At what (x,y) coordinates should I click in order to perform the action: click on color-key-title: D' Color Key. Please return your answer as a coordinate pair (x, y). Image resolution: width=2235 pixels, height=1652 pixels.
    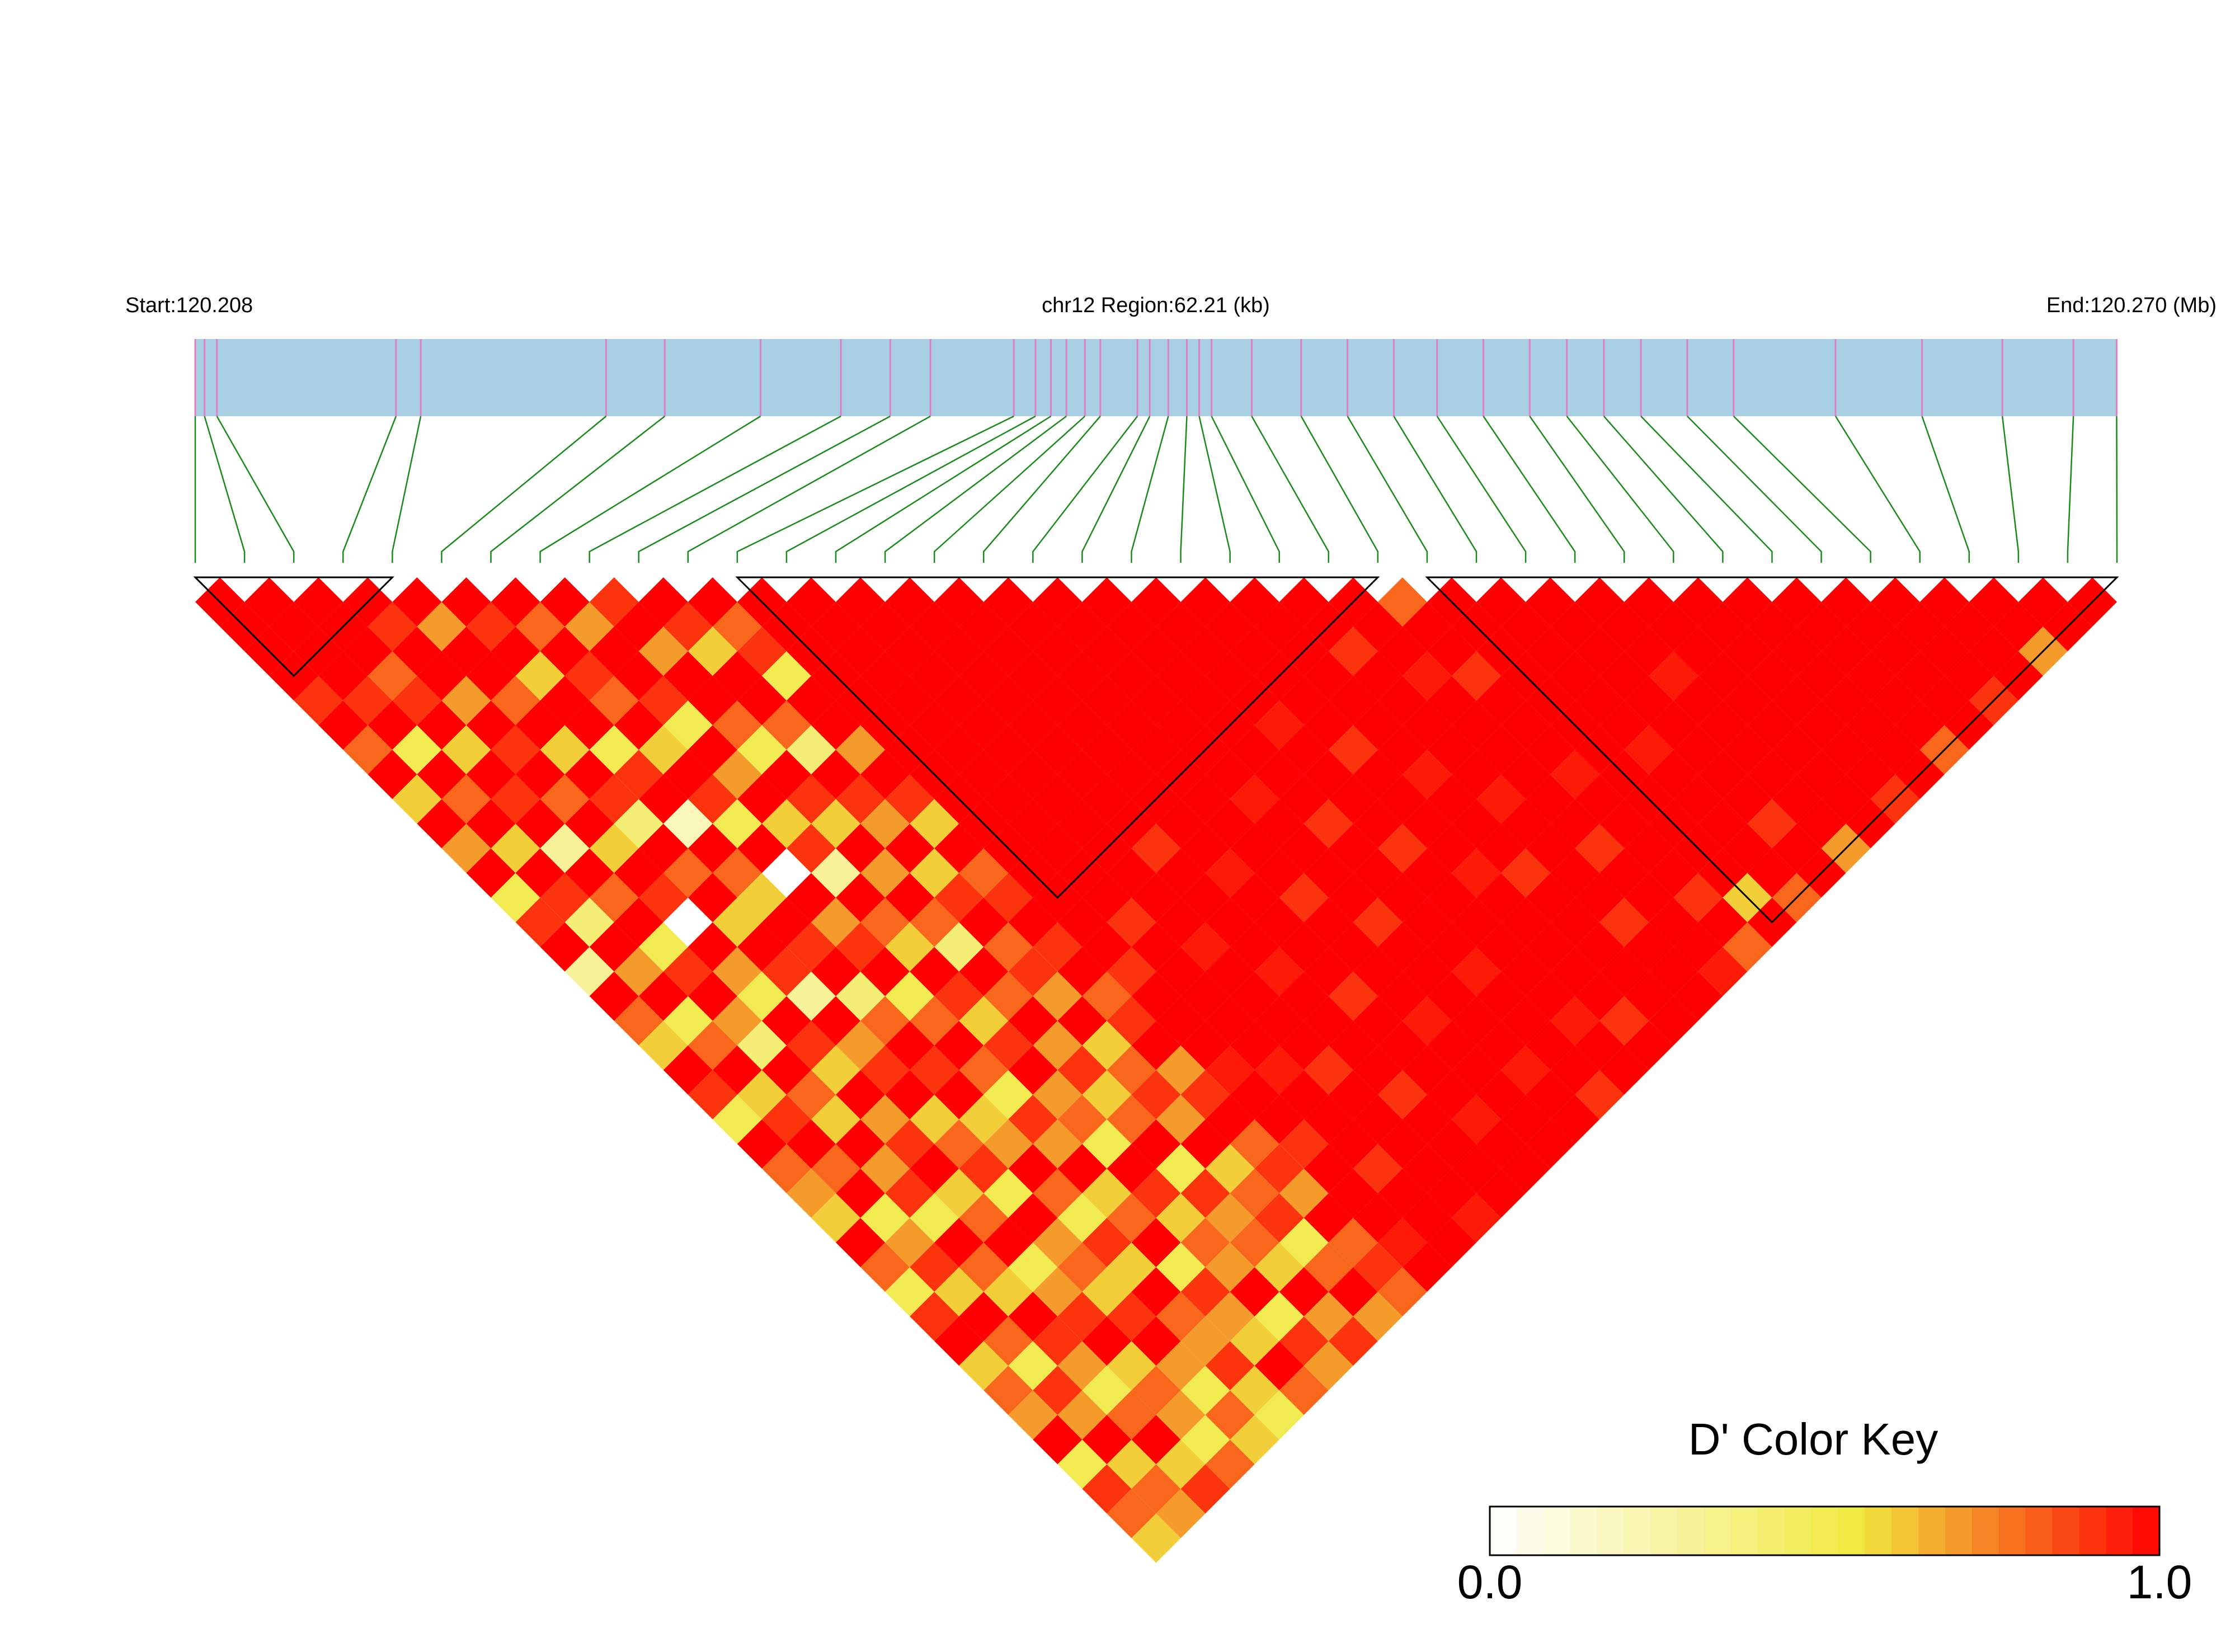
    Looking at the image, I should click on (1813, 1439).